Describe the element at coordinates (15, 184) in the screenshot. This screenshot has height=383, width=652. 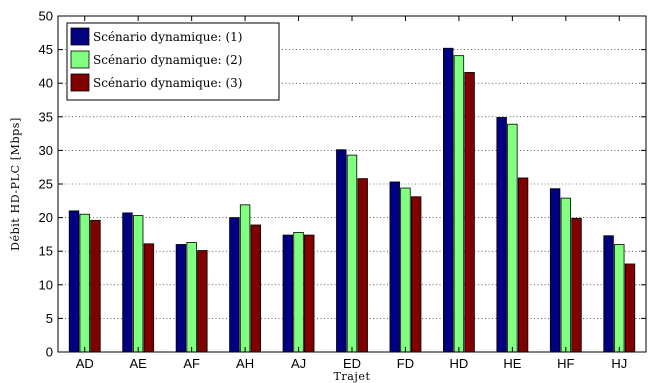
I see `y-axis-title: Débit HD-PLC [Mbps]` at that location.